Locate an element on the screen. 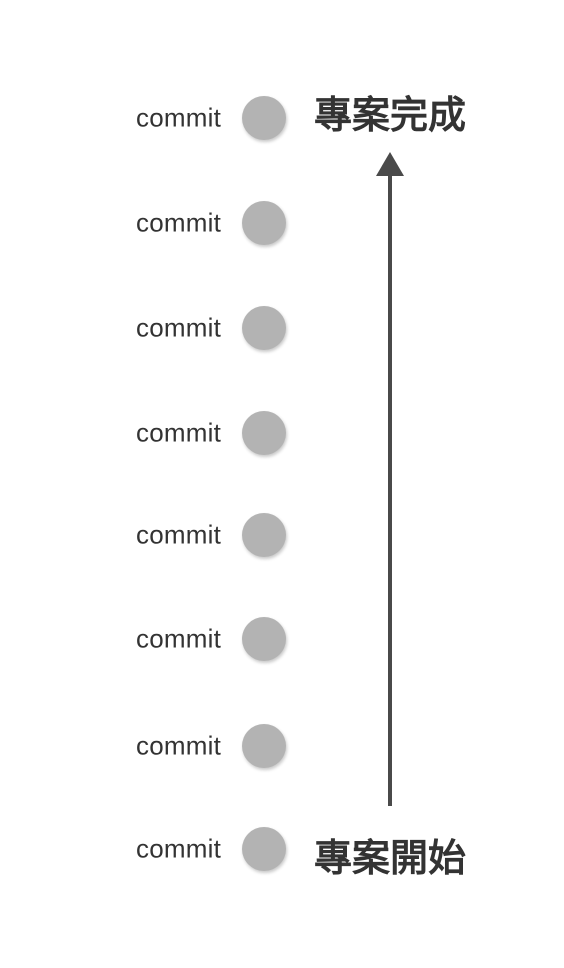 The width and height of the screenshot is (564, 968). arrow-up-icon is located at coordinates (390, 164).